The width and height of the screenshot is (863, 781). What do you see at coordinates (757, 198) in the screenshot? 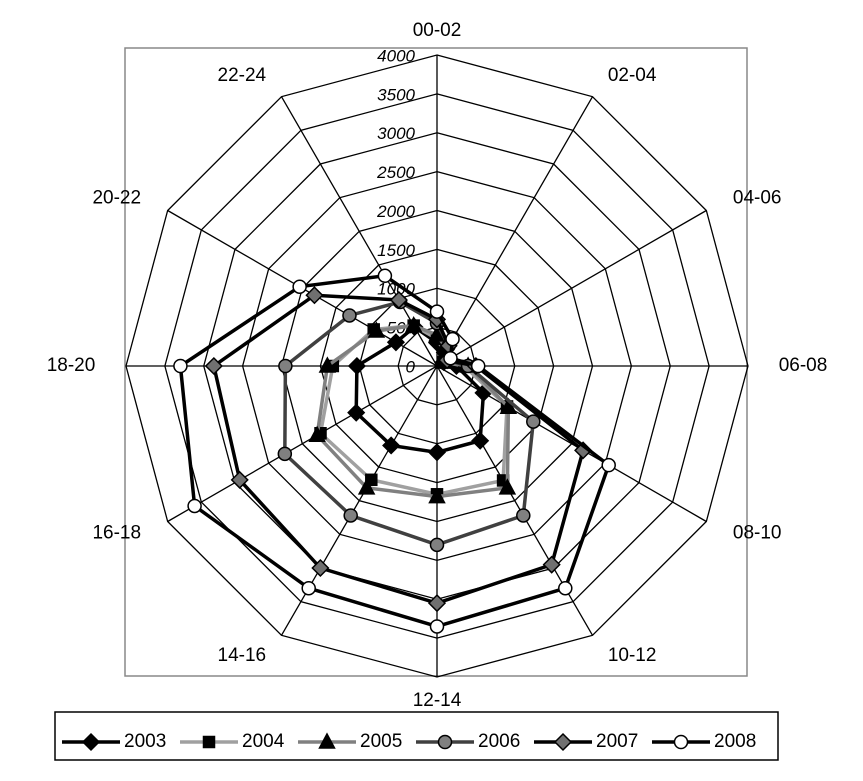
I see `category-label: 04-06` at bounding box center [757, 198].